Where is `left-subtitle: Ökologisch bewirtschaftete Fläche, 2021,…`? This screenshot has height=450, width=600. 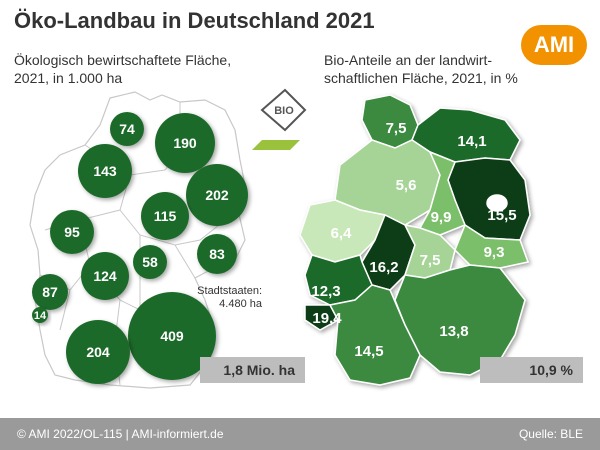
left-subtitle: Ökologisch bewirtschaftete Fläche, 2021,… is located at coordinates (123, 69).